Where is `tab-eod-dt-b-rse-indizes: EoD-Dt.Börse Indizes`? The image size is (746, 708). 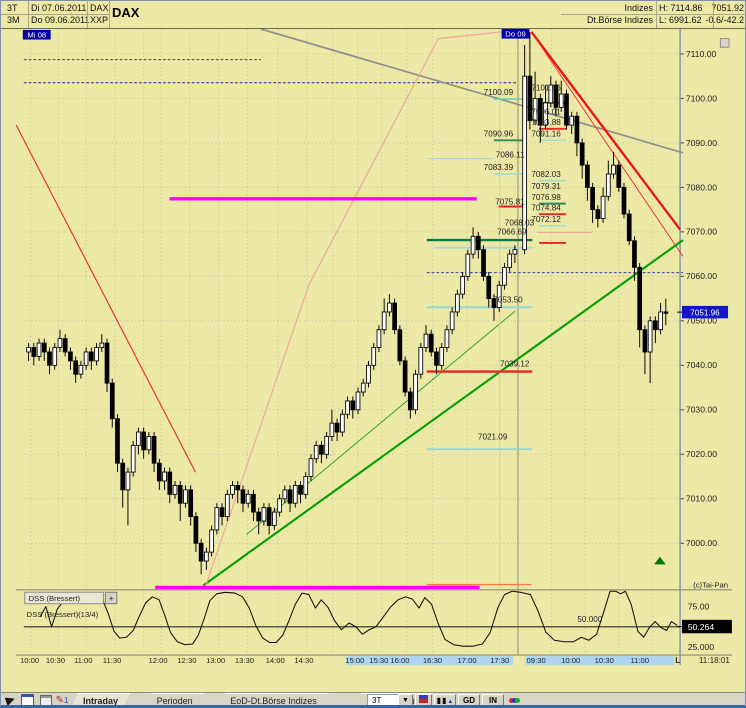 tab-eod-dt-b-rse-indizes: EoD-Dt.Börse Indizes is located at coordinates (273, 700).